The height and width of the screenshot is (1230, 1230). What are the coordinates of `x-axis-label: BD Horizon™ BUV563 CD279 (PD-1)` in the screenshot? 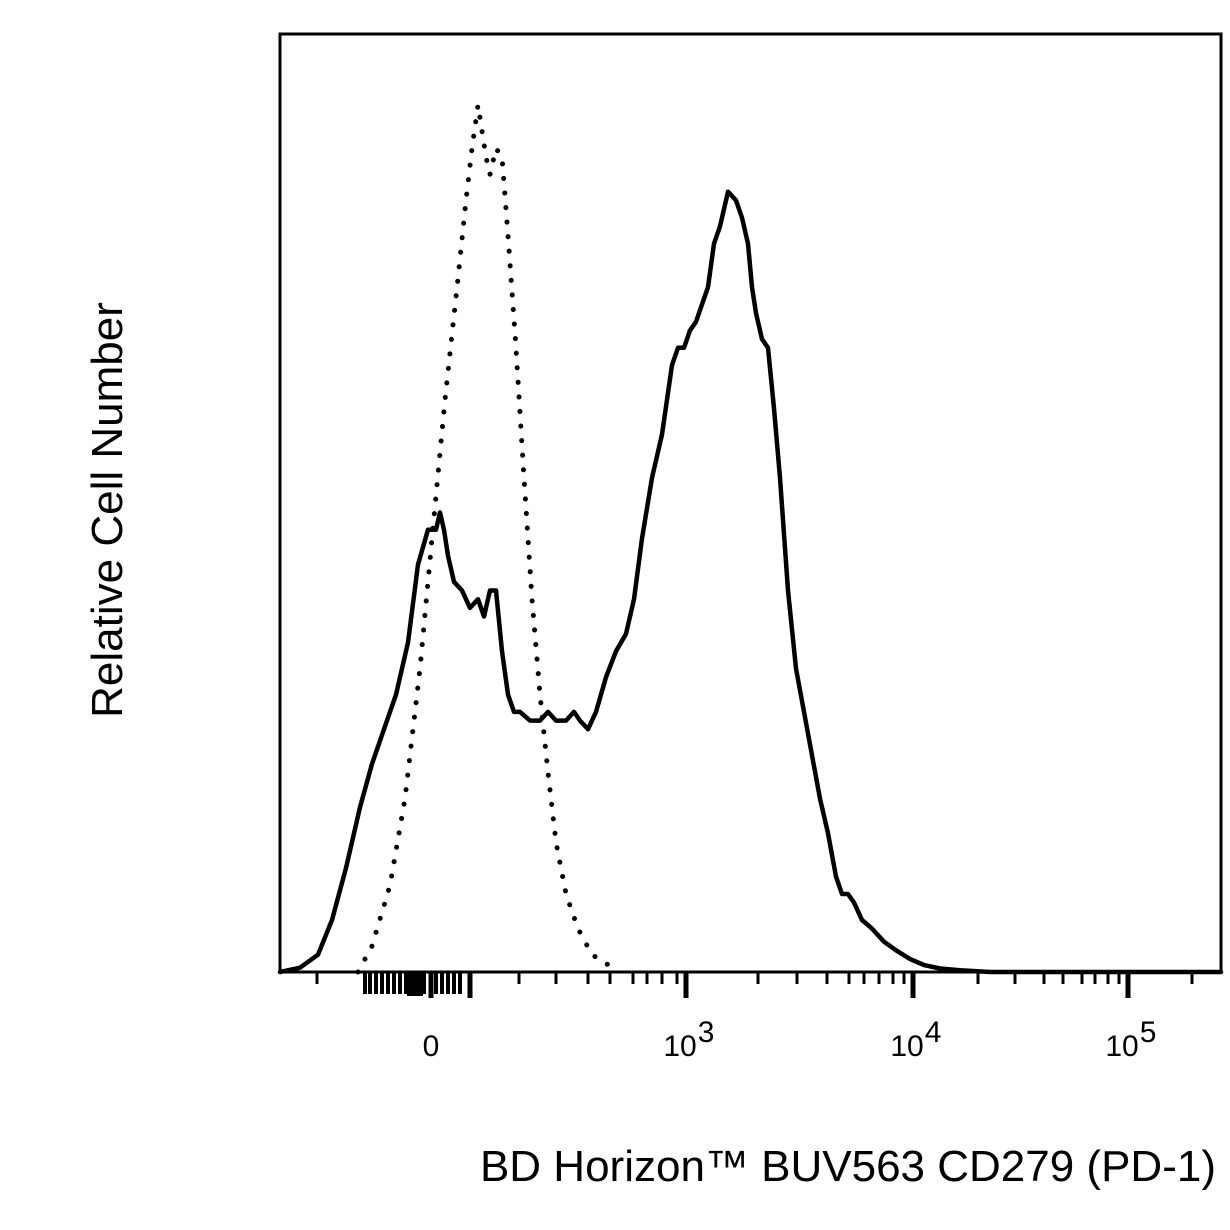 It's located at (847, 1166).